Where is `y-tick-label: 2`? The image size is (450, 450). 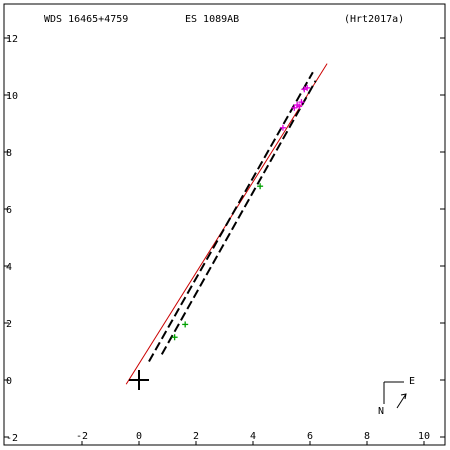
y-tick-label: 2 is located at coordinates (9, 324).